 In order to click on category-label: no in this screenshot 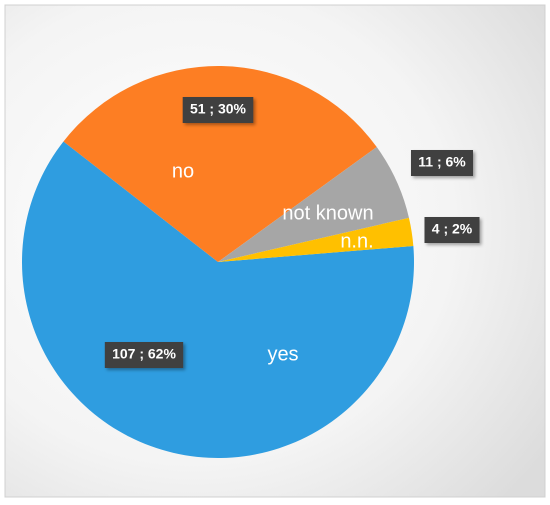, I will do `click(183, 171)`.